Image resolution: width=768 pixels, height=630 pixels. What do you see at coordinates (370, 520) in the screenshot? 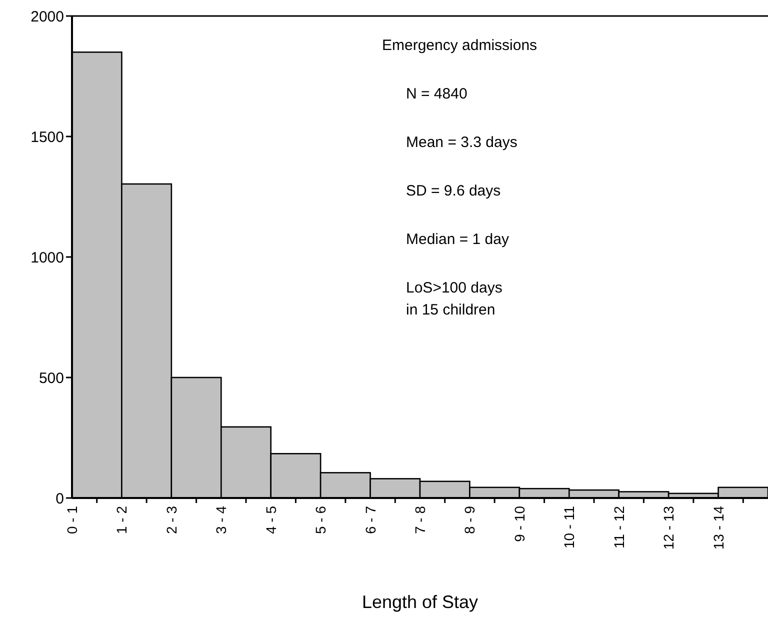
I see `x-tick-label: 6 - 7` at bounding box center [370, 520].